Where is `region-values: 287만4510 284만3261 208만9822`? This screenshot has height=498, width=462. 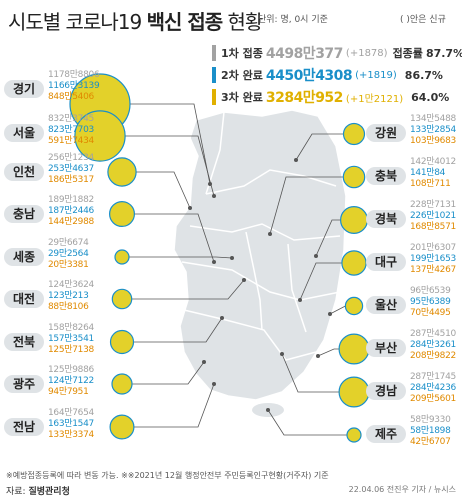
region-values: 287만4510 284만3261 208만9822 is located at coordinates (433, 345).